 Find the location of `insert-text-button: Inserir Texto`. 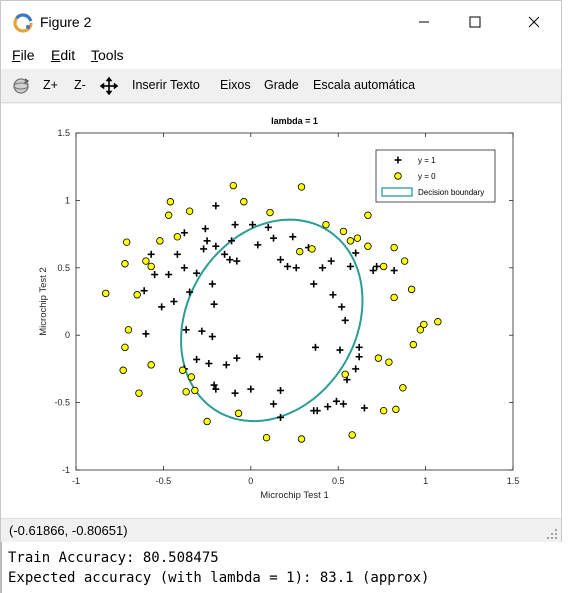

insert-text-button: Inserir Texto is located at coordinates (166, 85).